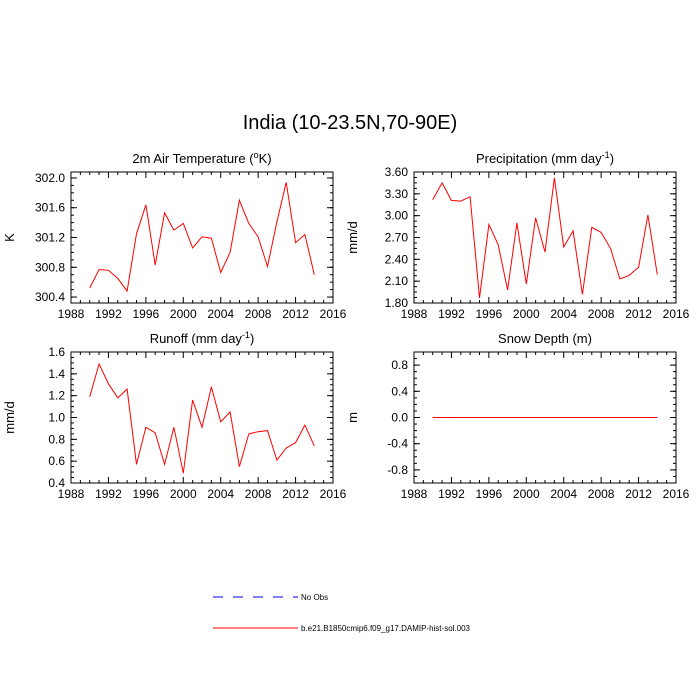  Describe the element at coordinates (545, 158) in the screenshot. I see `panel-title: Precipitation (mm day-1)` at that location.